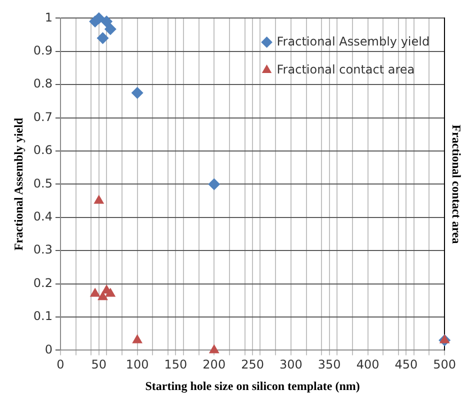  Describe the element at coordinates (406, 365) in the screenshot. I see `x-tick-label: 450` at that location.